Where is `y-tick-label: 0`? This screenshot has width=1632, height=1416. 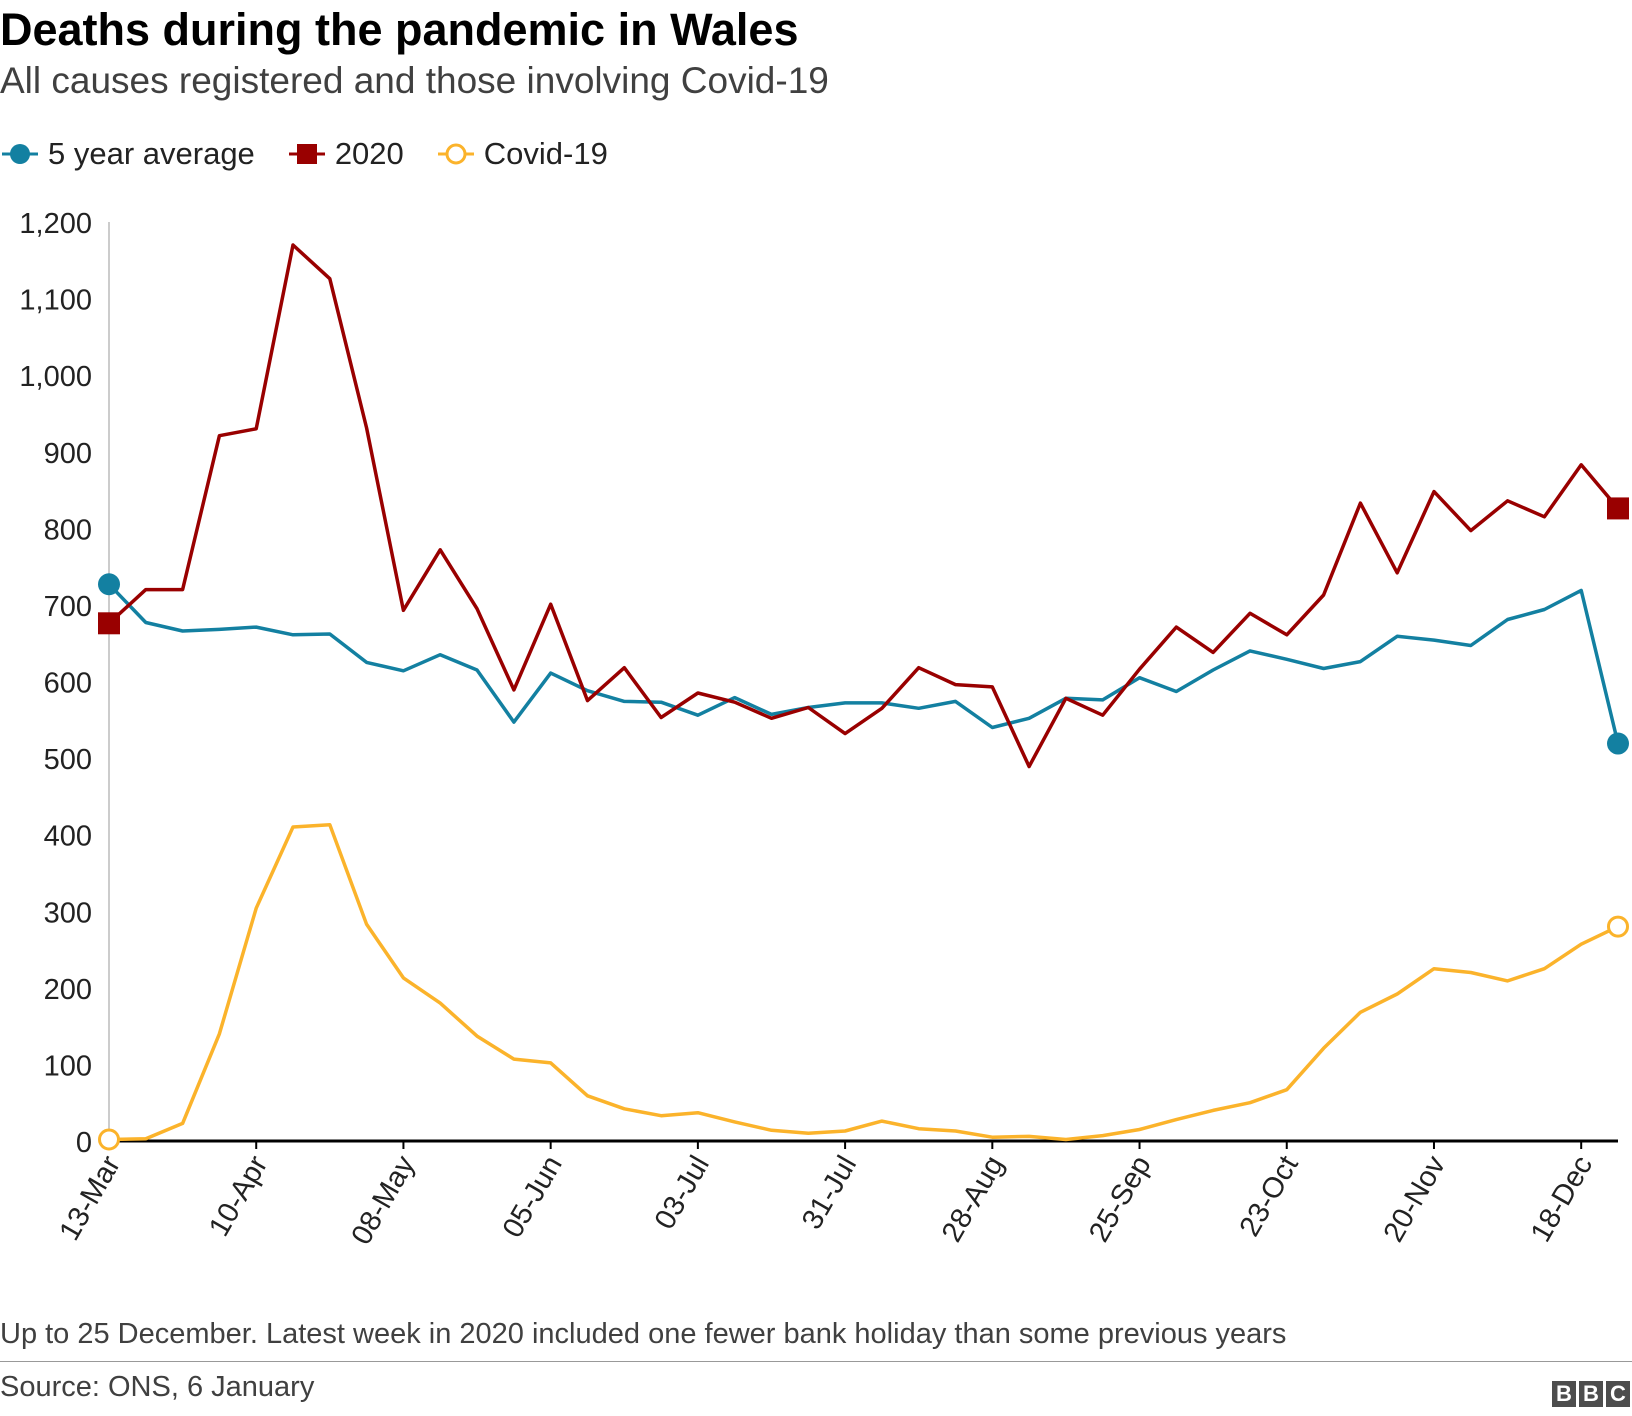
y-tick-label: 0 is located at coordinates (84, 1143).